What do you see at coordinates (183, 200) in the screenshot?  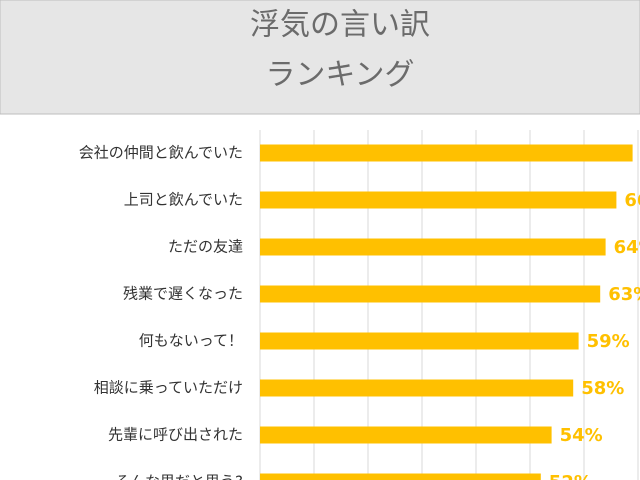 I see `category-label: 上司と飲んでいた` at bounding box center [183, 200].